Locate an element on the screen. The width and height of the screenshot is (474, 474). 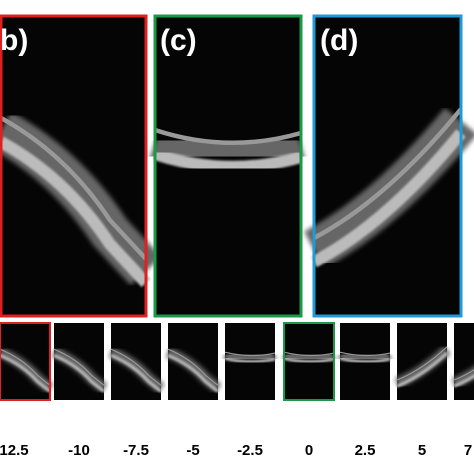
thumb-label: 2.5 is located at coordinates (365, 450).